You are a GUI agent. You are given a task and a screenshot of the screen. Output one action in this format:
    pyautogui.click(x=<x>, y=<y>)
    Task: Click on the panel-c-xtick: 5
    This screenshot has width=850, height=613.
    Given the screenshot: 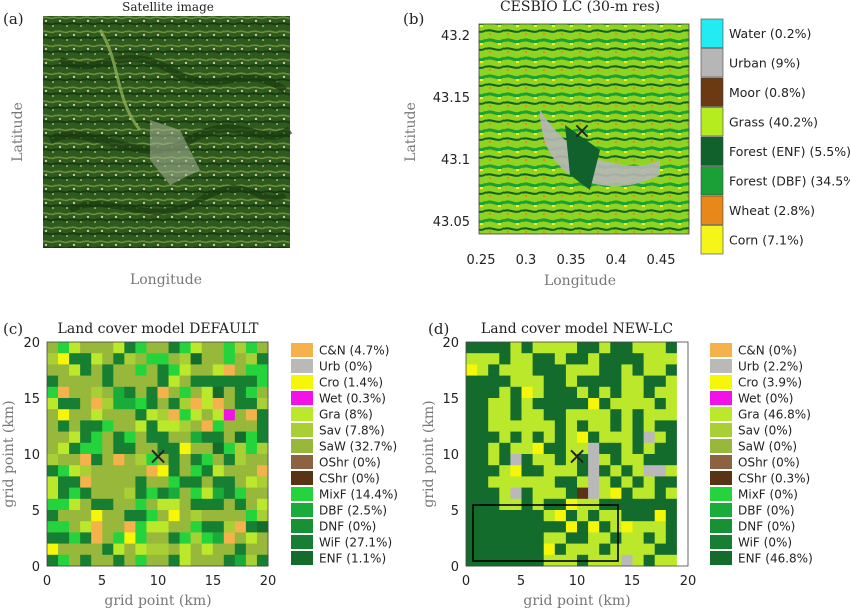 What is the action you would take?
    pyautogui.click(x=102, y=581)
    